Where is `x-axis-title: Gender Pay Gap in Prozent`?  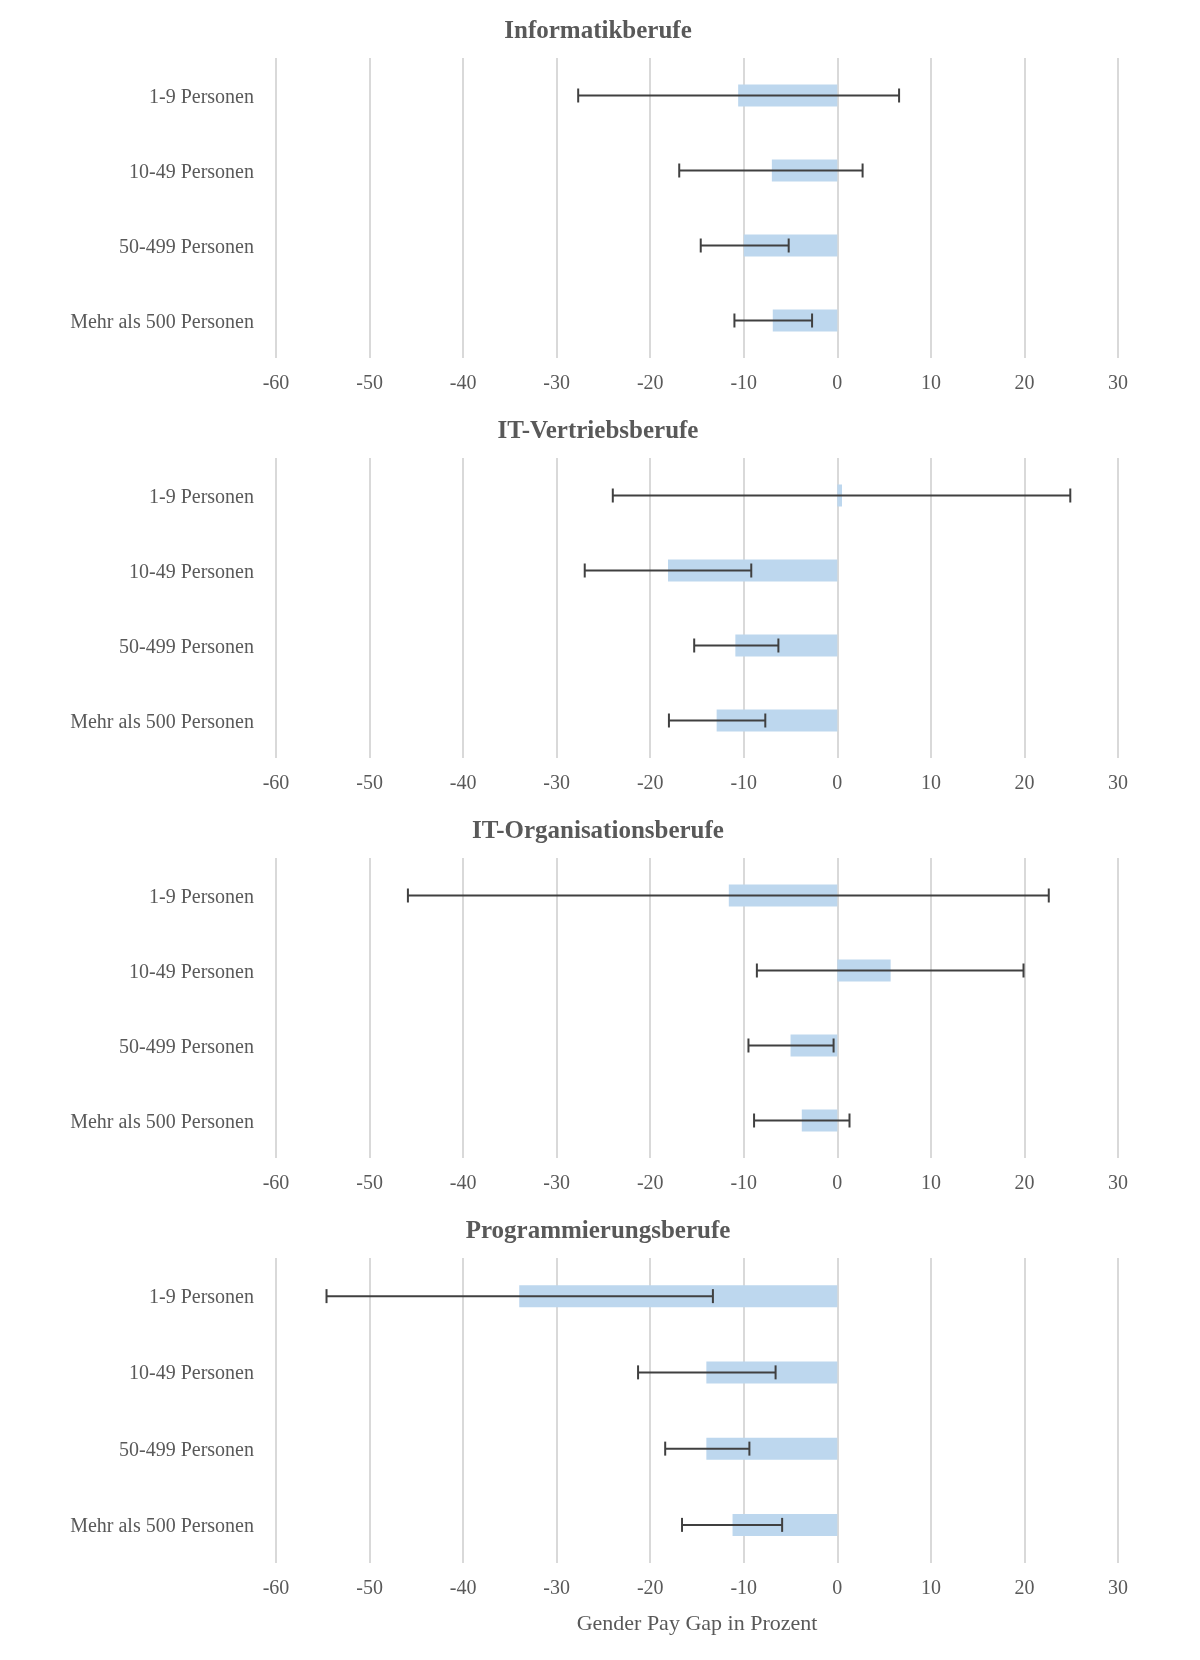 x-axis-title: Gender Pay Gap in Prozent is located at coordinates (697, 1622).